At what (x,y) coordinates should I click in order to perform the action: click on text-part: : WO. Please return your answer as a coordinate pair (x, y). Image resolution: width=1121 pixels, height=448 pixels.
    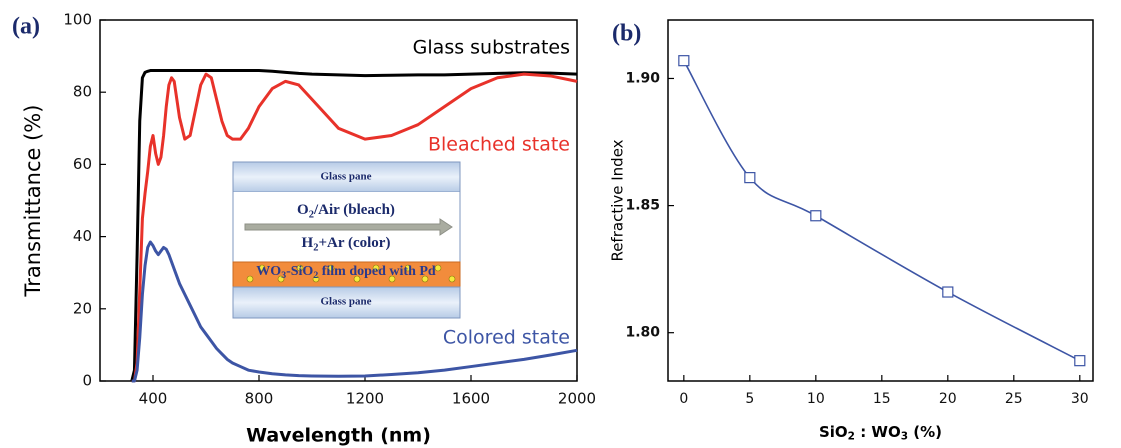
    Looking at the image, I should click on (878, 432).